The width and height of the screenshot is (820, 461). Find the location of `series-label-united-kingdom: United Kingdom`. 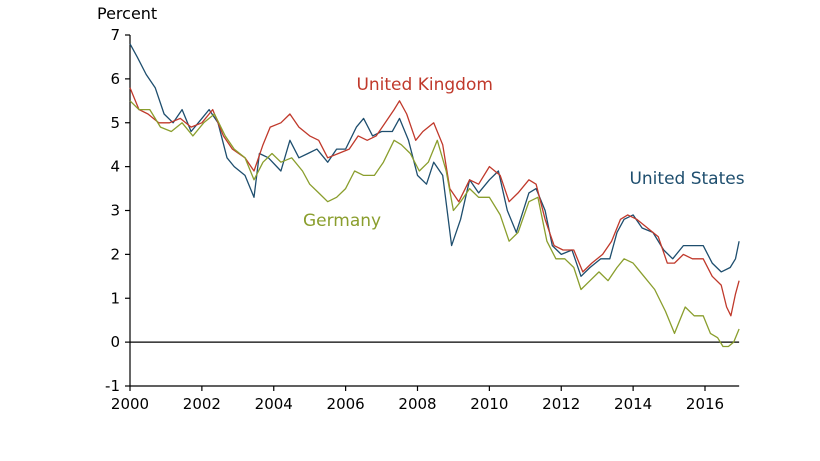

series-label-united-kingdom: United Kingdom is located at coordinates (424, 85).